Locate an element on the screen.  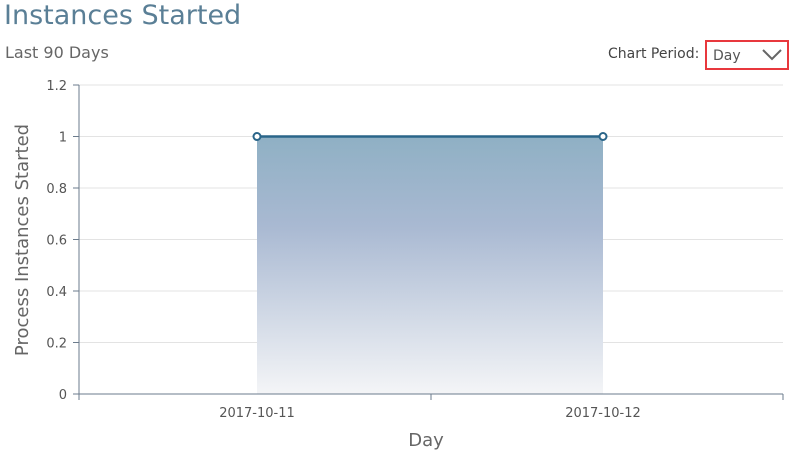
chart-period-value: Day is located at coordinates (727, 56).